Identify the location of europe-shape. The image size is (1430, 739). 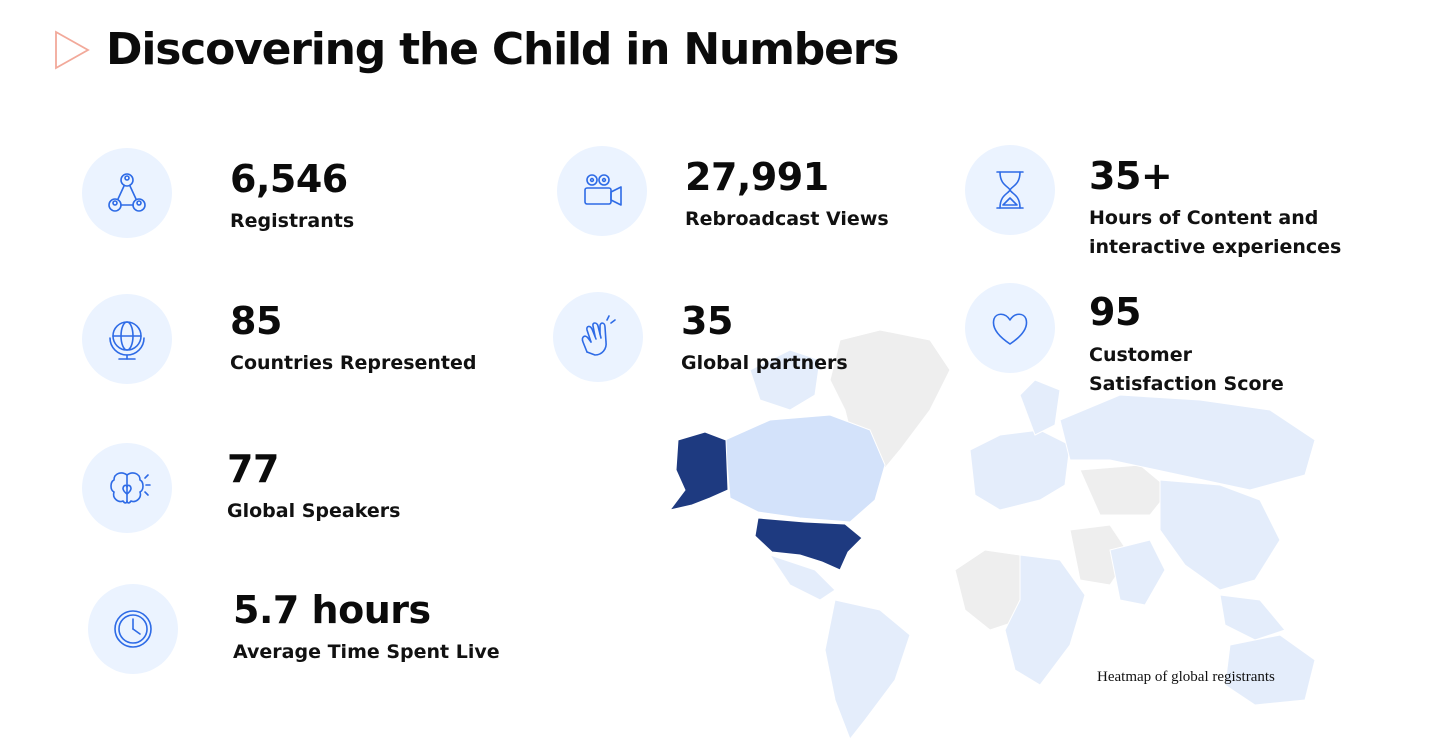
(1020, 470).